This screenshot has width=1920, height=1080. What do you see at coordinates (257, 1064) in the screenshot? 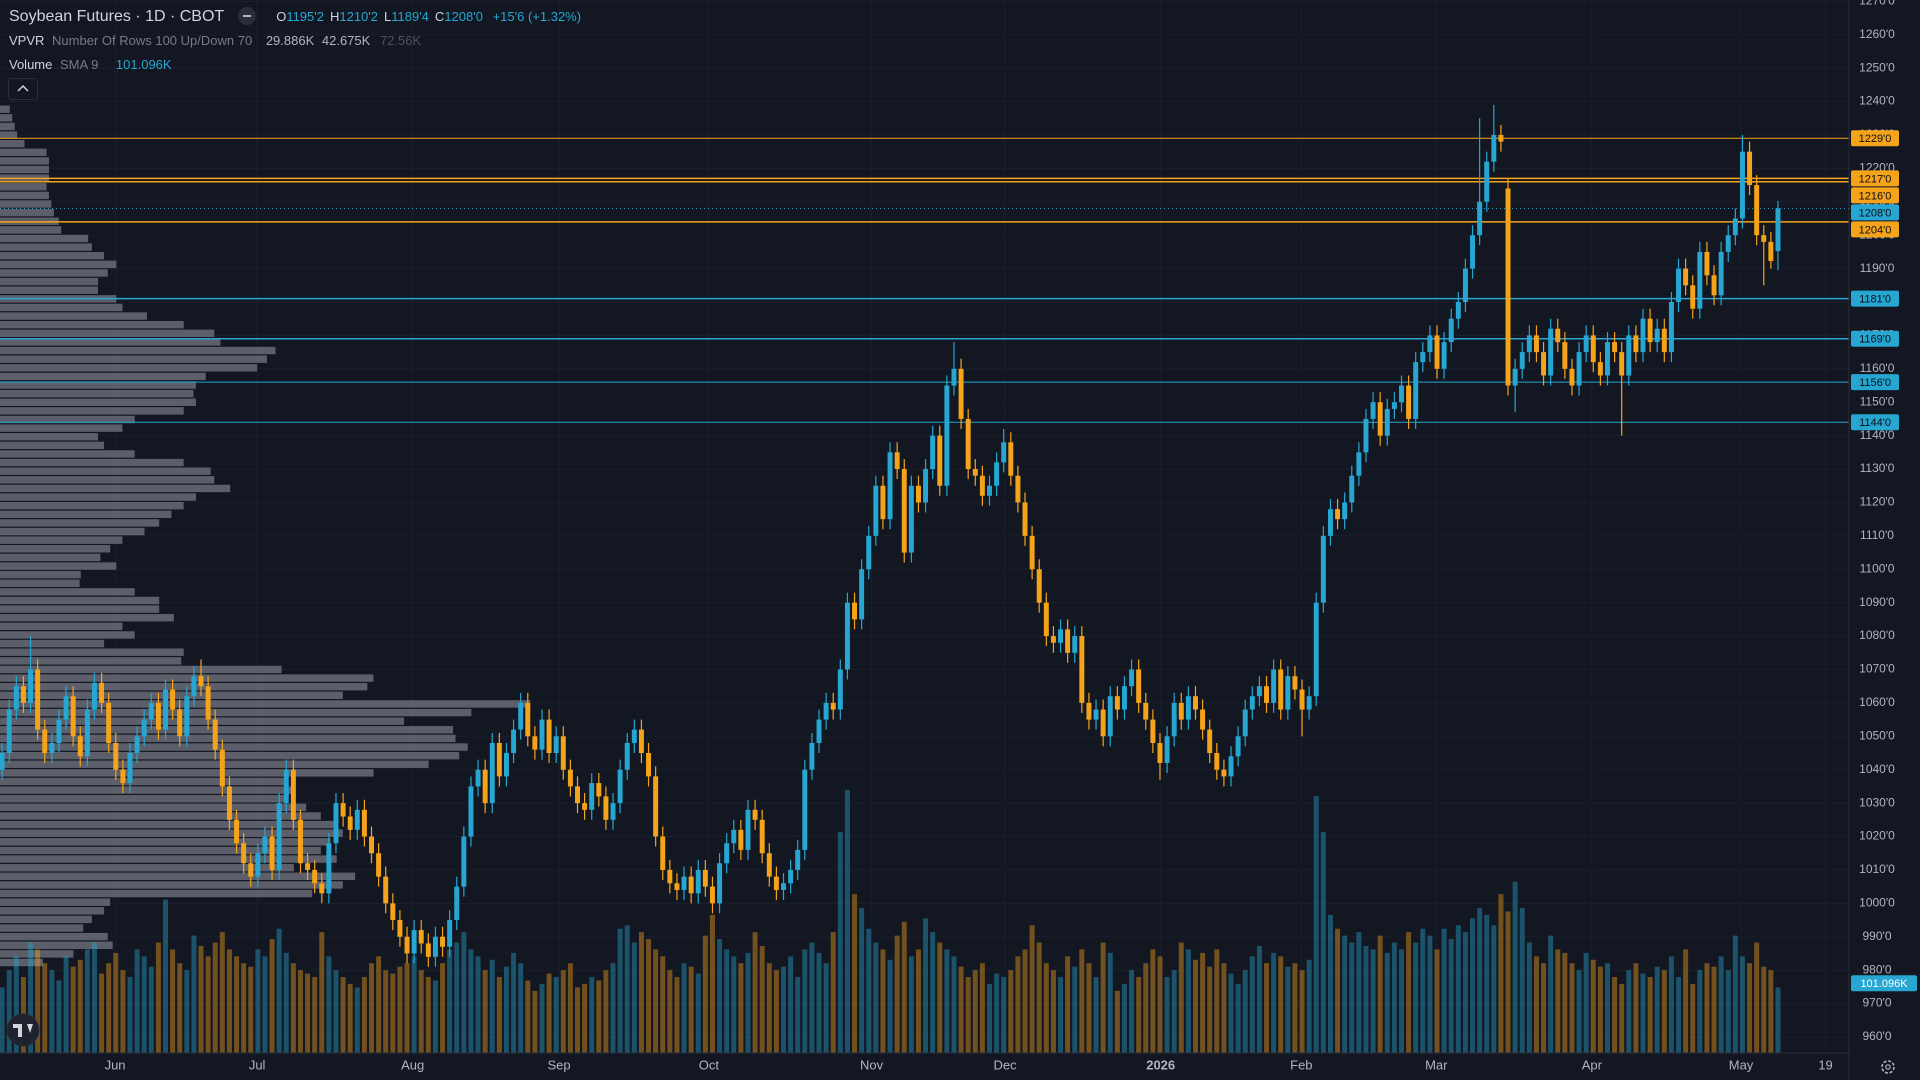
I see `x-tick-label: Jul` at bounding box center [257, 1064].